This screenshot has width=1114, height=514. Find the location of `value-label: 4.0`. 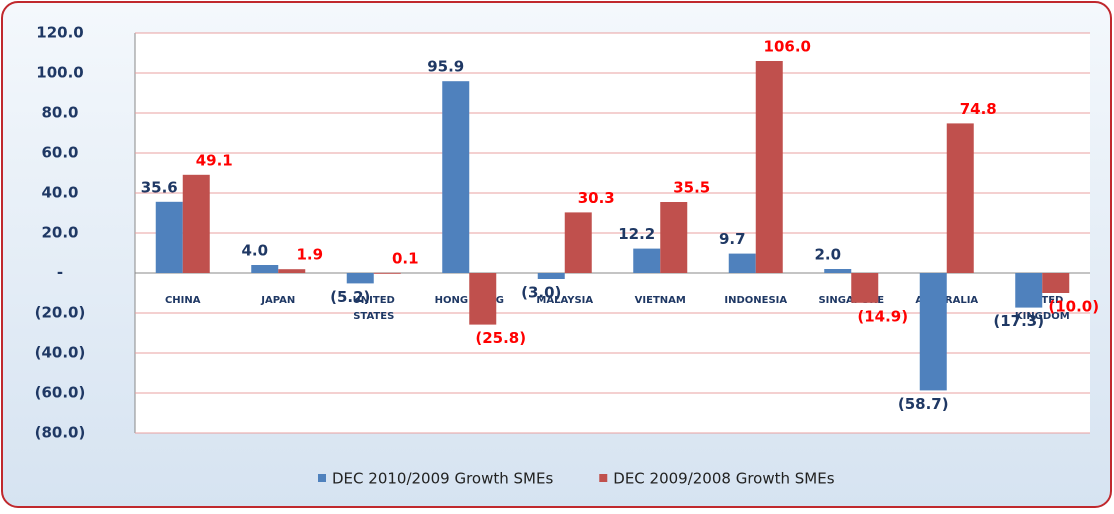

value-label: 4.0 is located at coordinates (254, 251).